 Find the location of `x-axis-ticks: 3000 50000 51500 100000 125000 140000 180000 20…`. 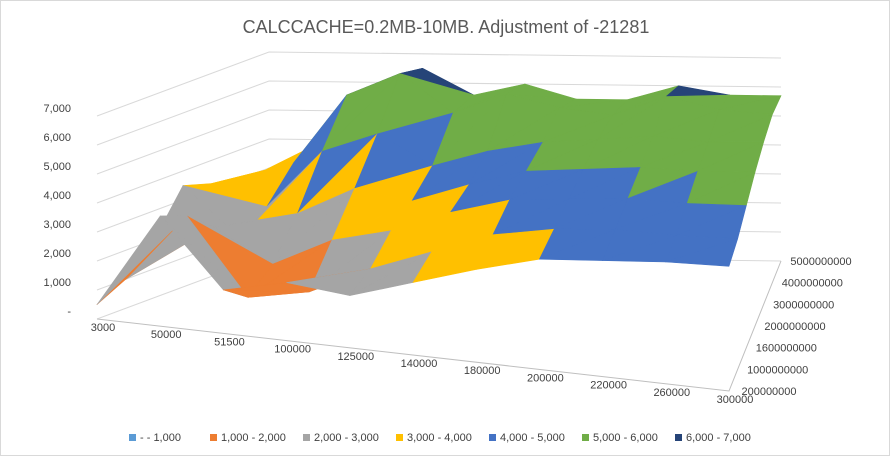

x-axis-ticks: 3000 50000 51500 100000 125000 140000 180000 20… is located at coordinates (422, 364).